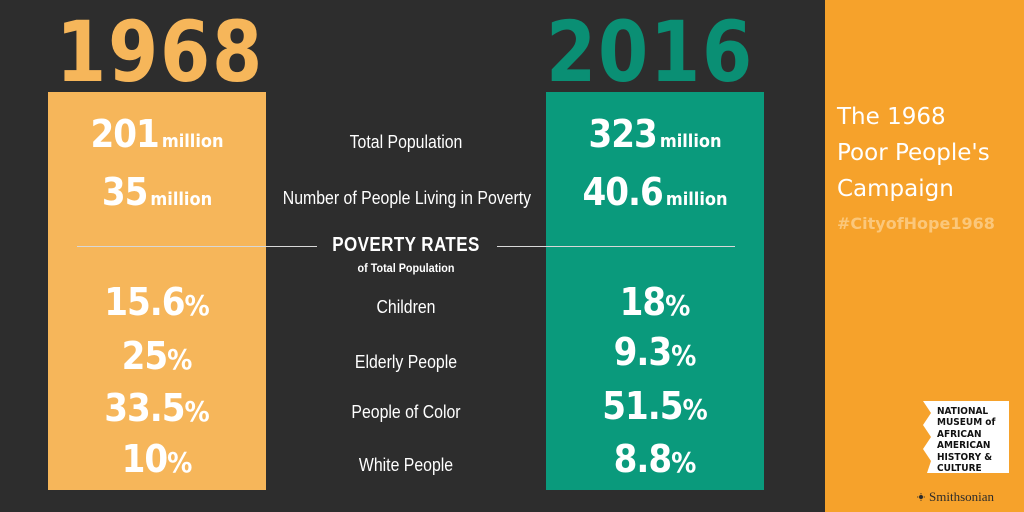 The height and width of the screenshot is (512, 1024). I want to click on label-white-people: White People, so click(406, 465).